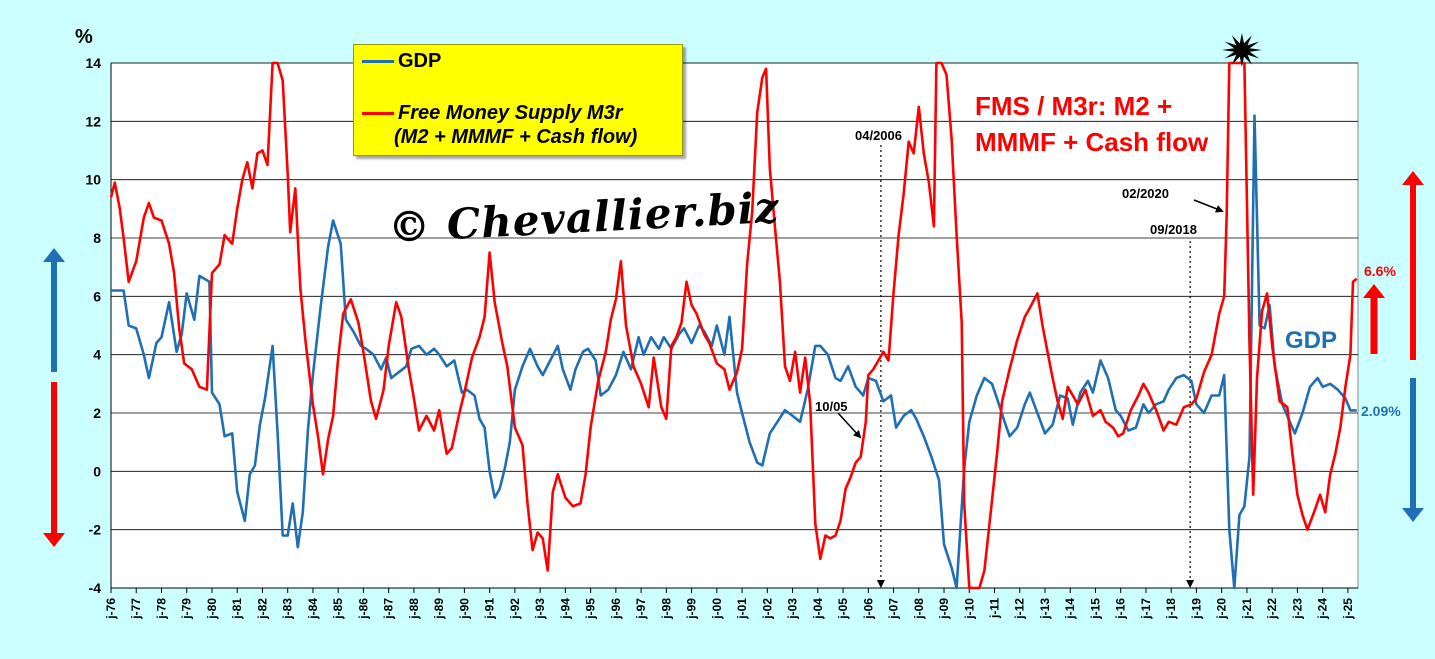 Image resolution: width=1435 pixels, height=659 pixels. Describe the element at coordinates (1146, 609) in the screenshot. I see `x-tick-label: j-17` at that location.